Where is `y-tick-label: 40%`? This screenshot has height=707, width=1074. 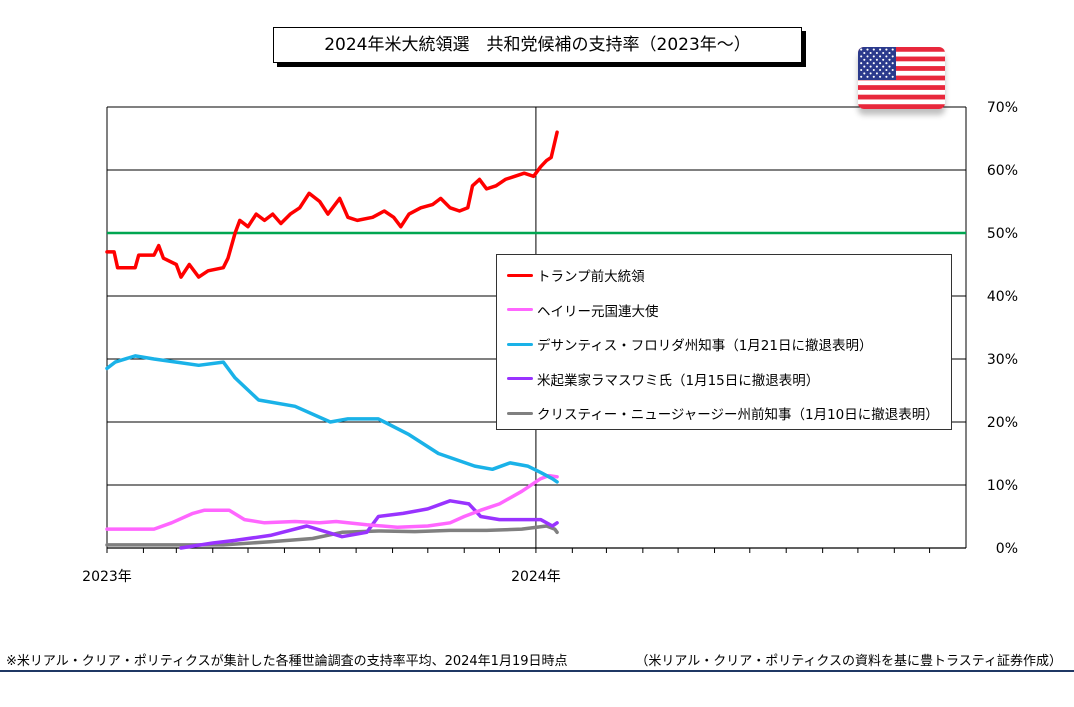 y-tick-label: 40% is located at coordinates (1002, 297).